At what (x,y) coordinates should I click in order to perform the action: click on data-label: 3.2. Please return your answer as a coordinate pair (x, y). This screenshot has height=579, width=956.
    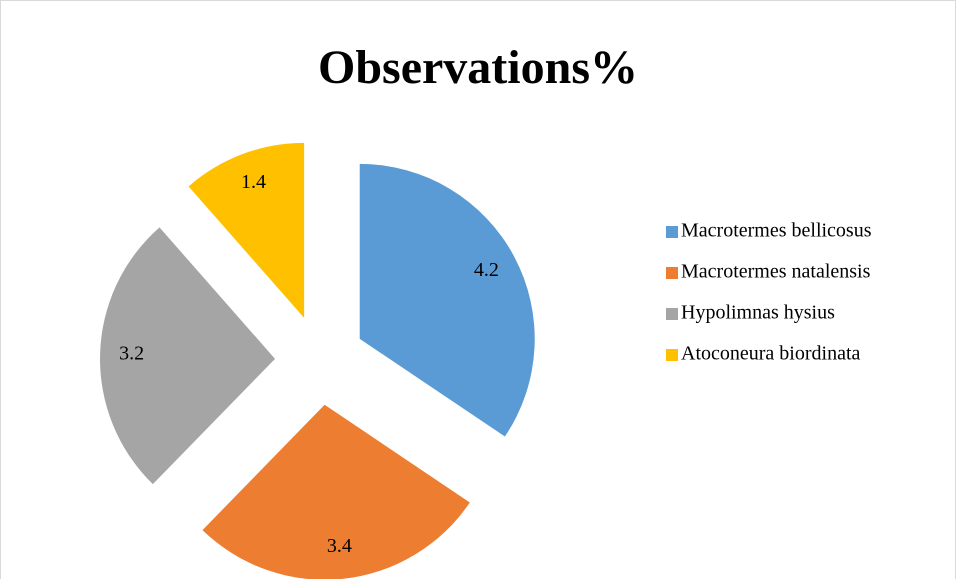
    Looking at the image, I should click on (131, 354).